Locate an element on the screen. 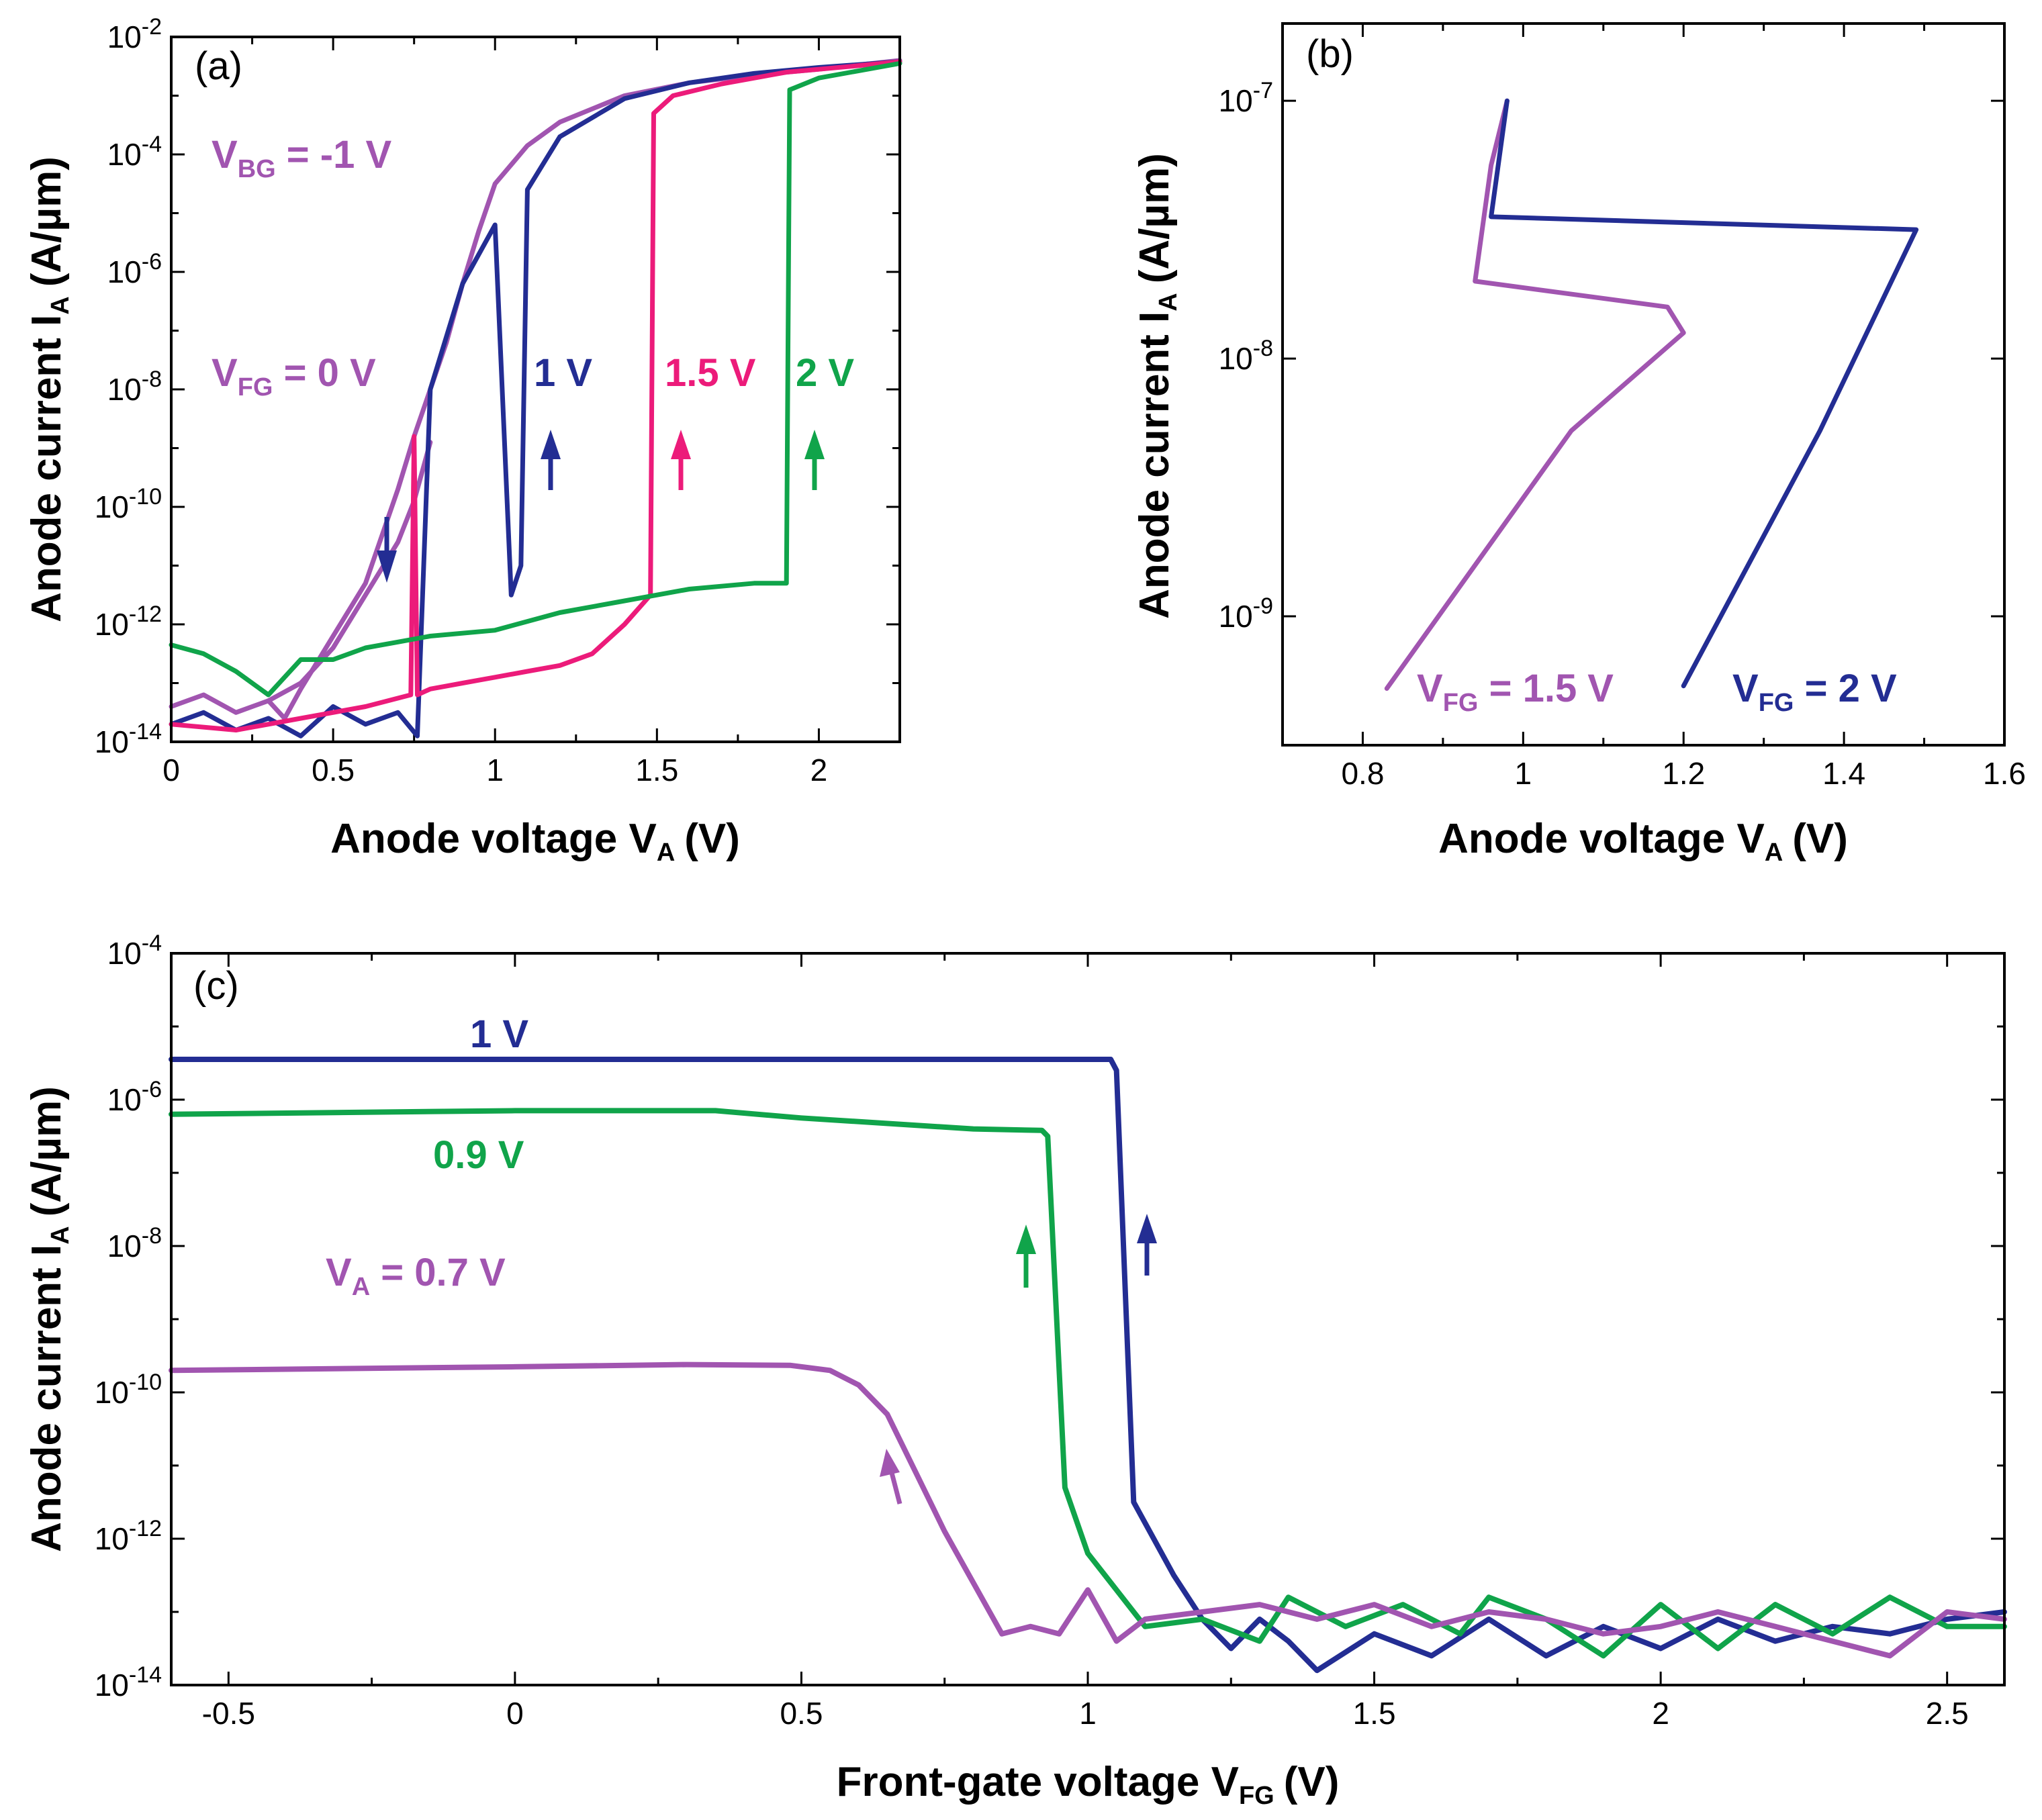  b-p-sub: FG is located at coordinates (1461, 703).